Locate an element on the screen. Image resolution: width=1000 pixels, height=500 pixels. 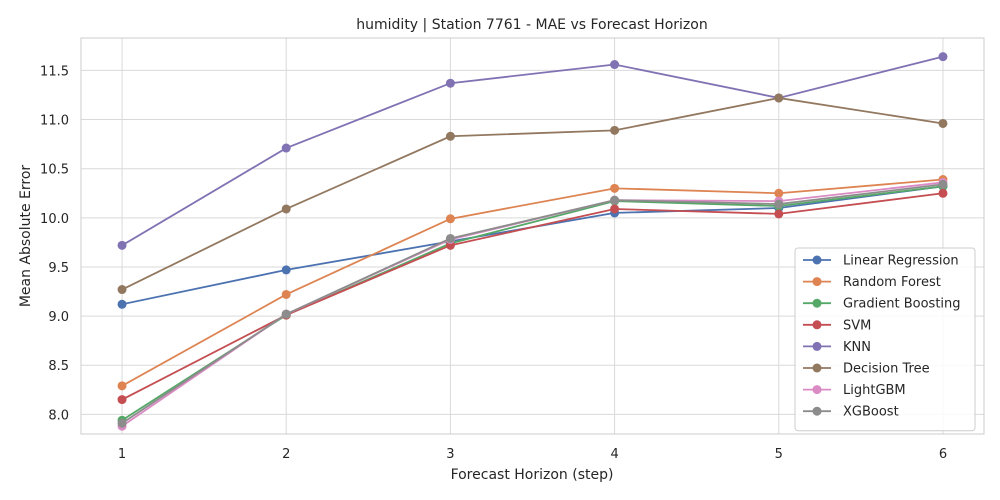
y-tick-label: 9.0 is located at coordinates (58, 317).